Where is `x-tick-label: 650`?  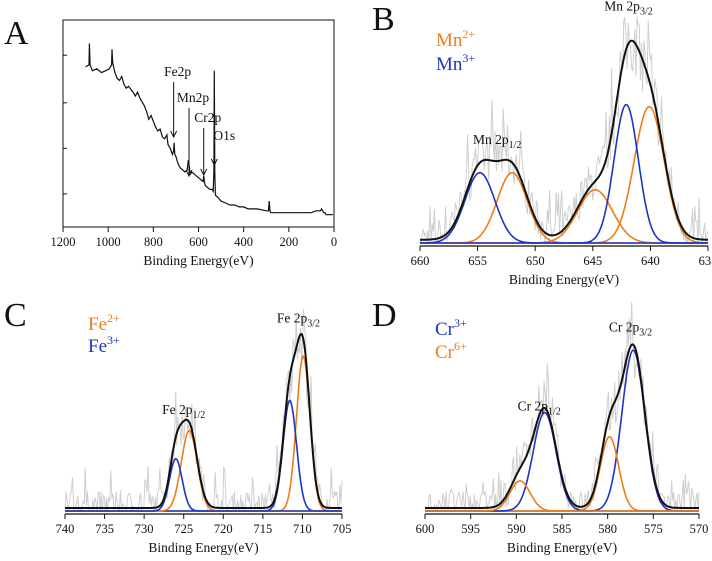 x-tick-label: 650 is located at coordinates (535, 261).